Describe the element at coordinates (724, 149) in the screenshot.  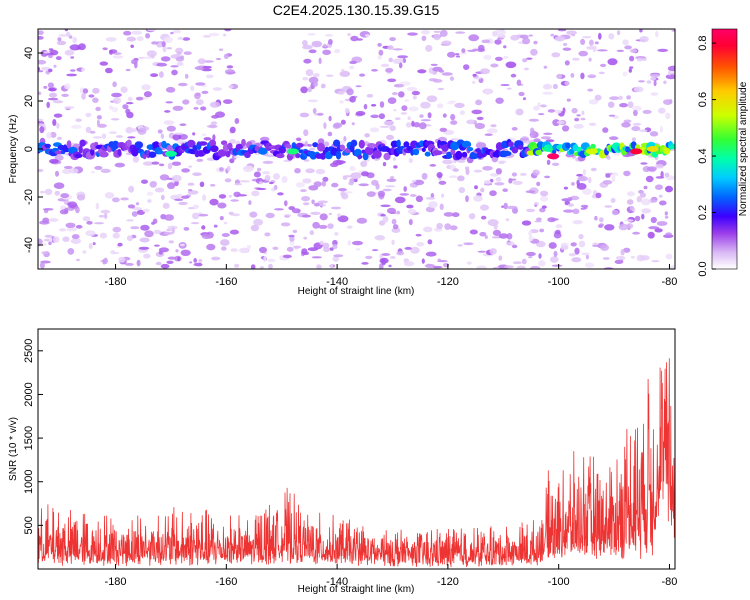
I see `colorbar-gradient` at that location.